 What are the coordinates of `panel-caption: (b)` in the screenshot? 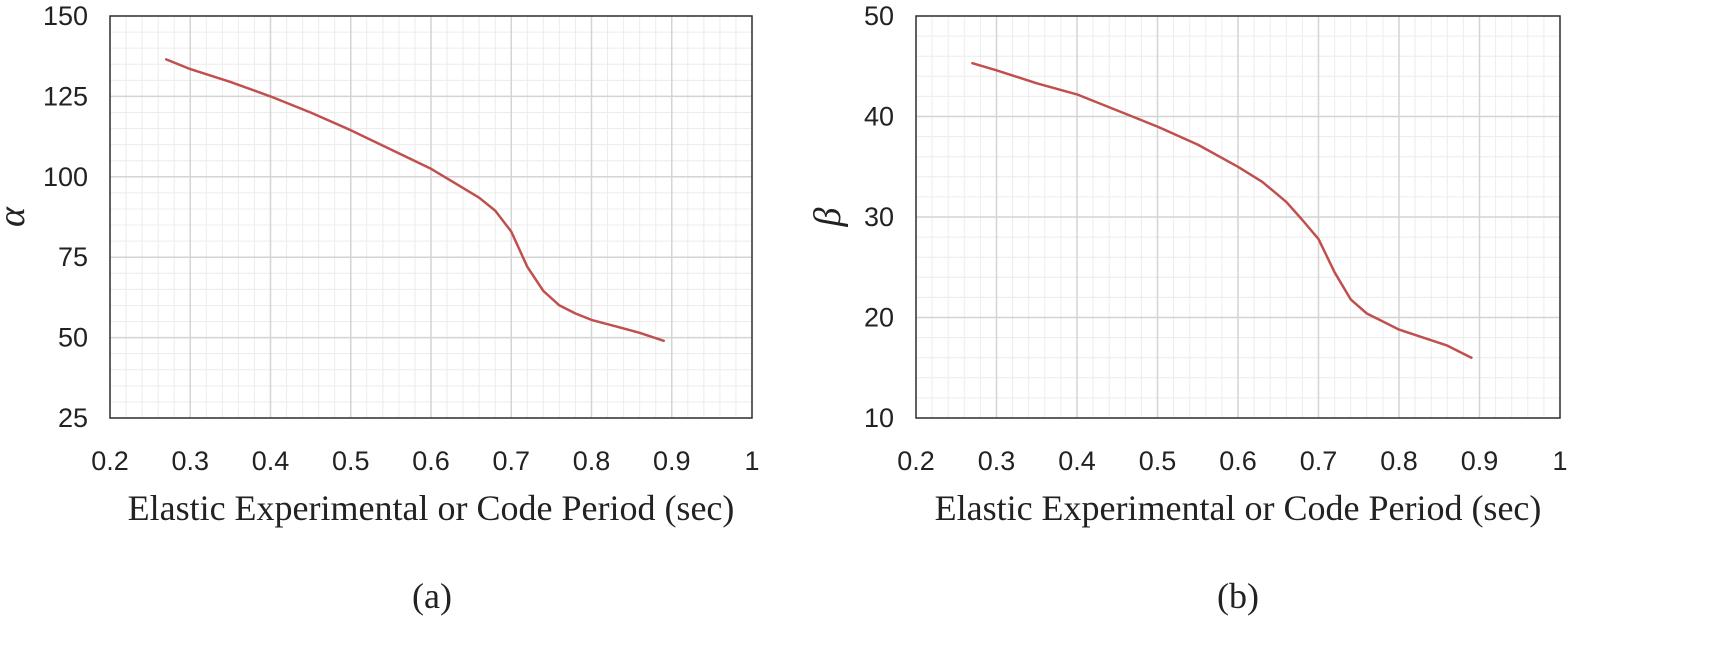 It's located at (1238, 596).